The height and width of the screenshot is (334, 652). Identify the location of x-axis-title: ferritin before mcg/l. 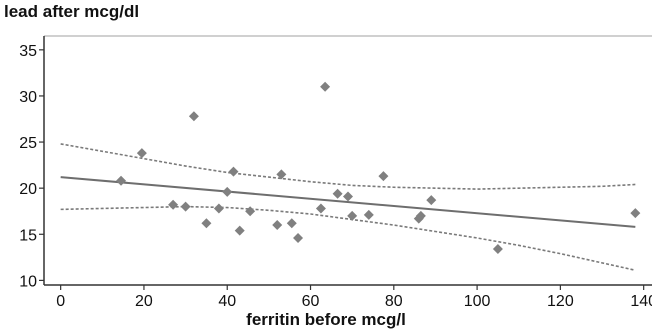
(326, 319).